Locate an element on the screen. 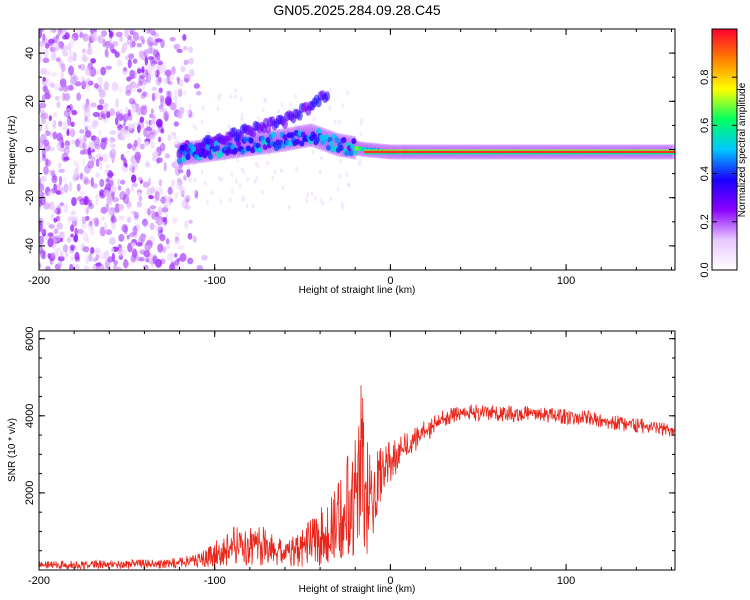  x-tick-label: -100 is located at coordinates (215, 581).